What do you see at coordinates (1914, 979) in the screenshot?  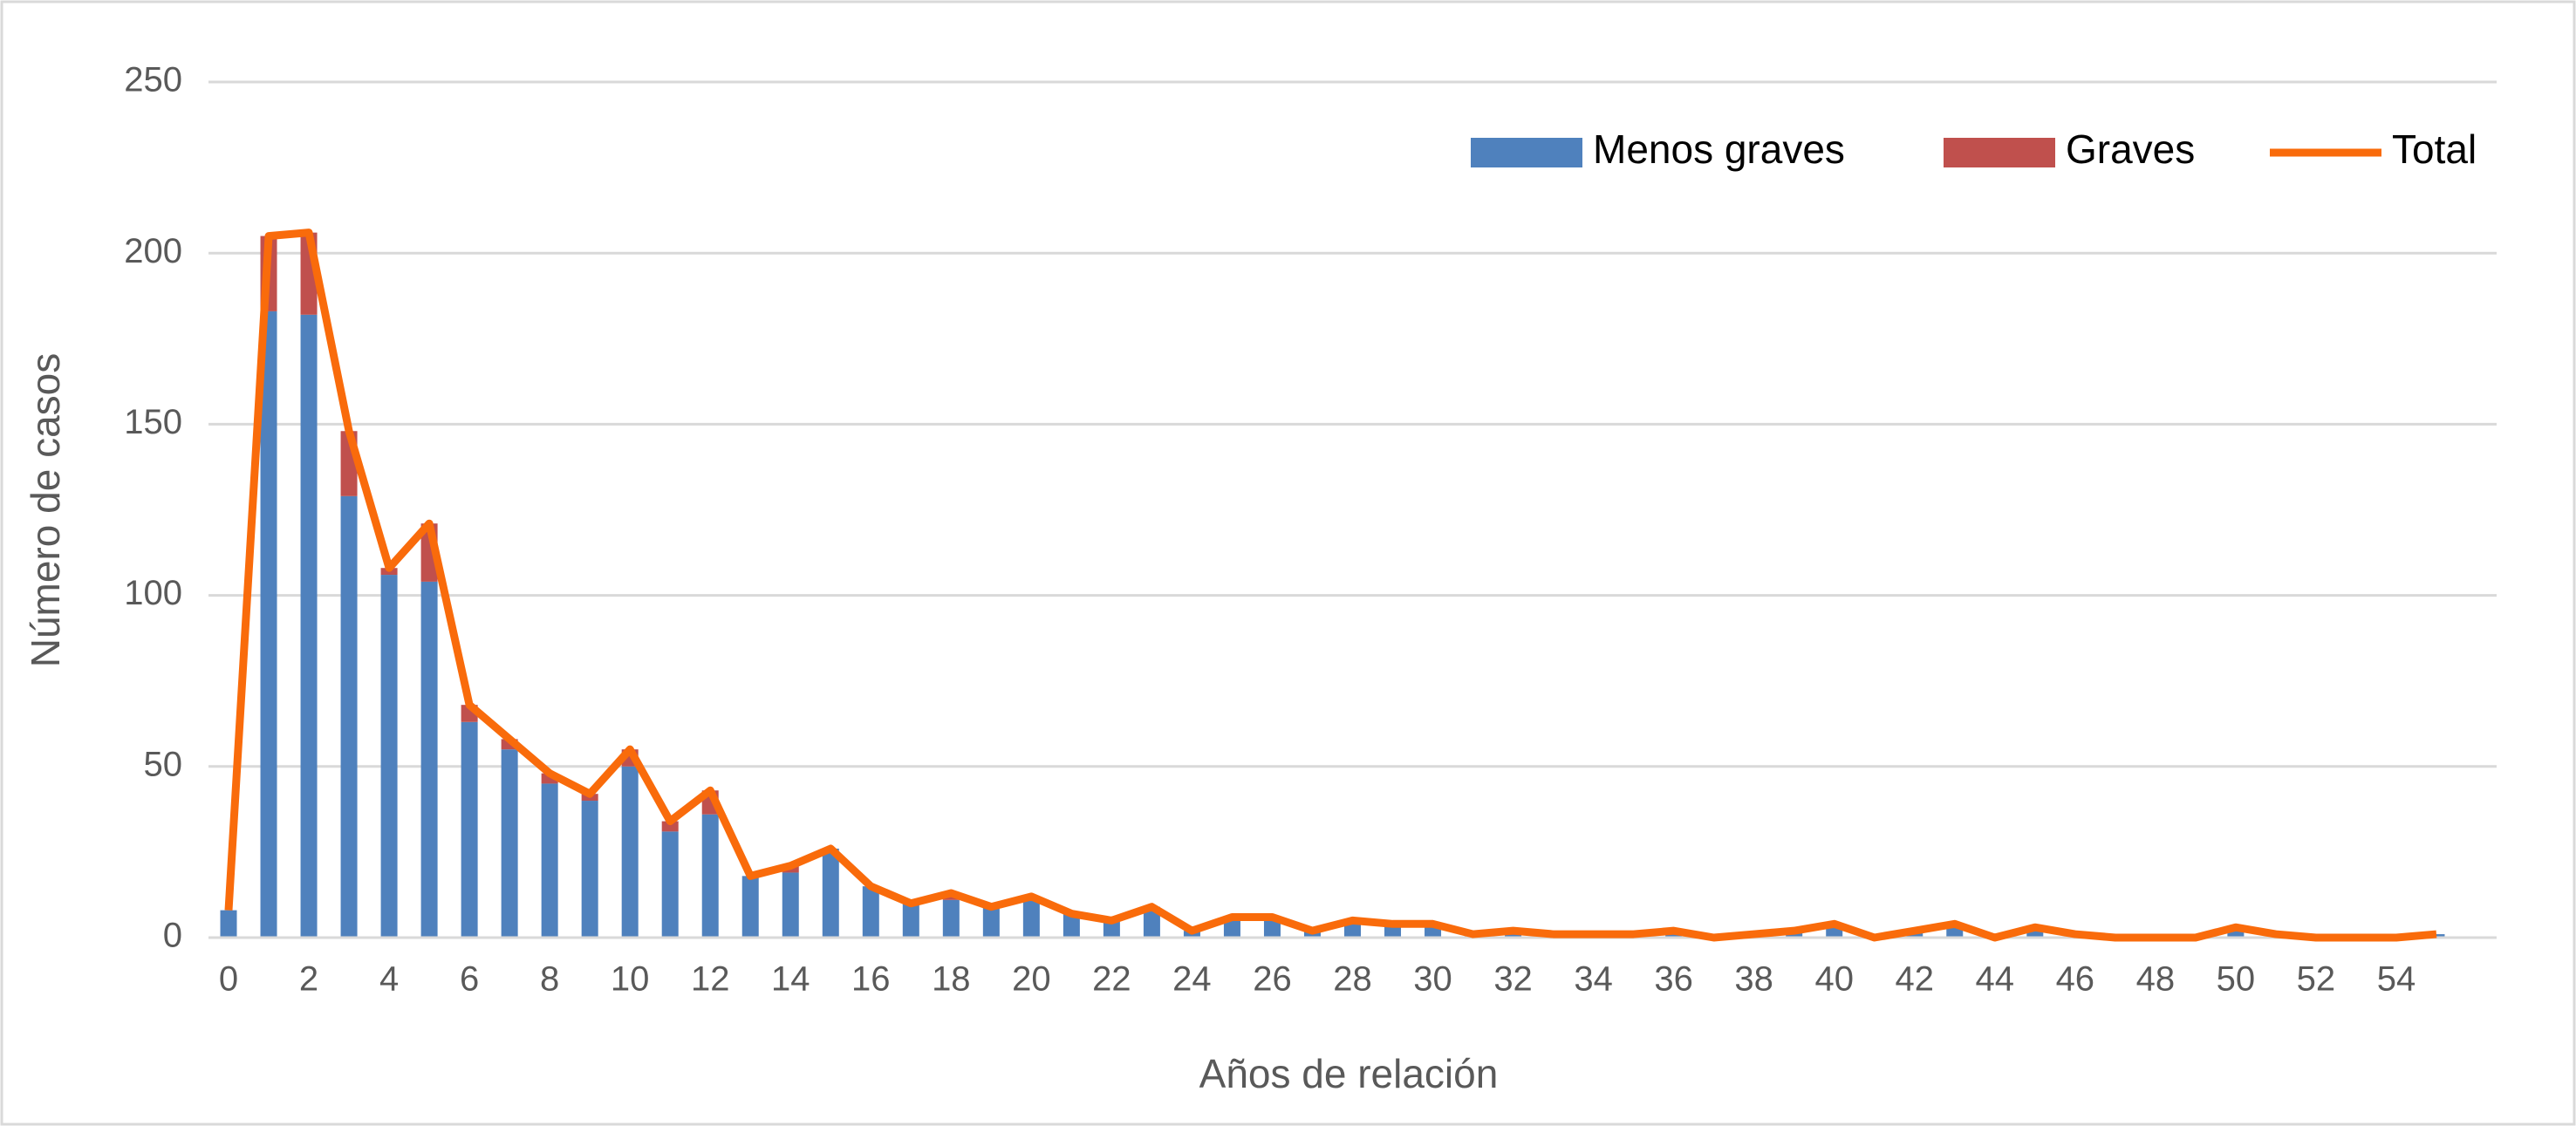 I see `x-tick-label: 42` at bounding box center [1914, 979].